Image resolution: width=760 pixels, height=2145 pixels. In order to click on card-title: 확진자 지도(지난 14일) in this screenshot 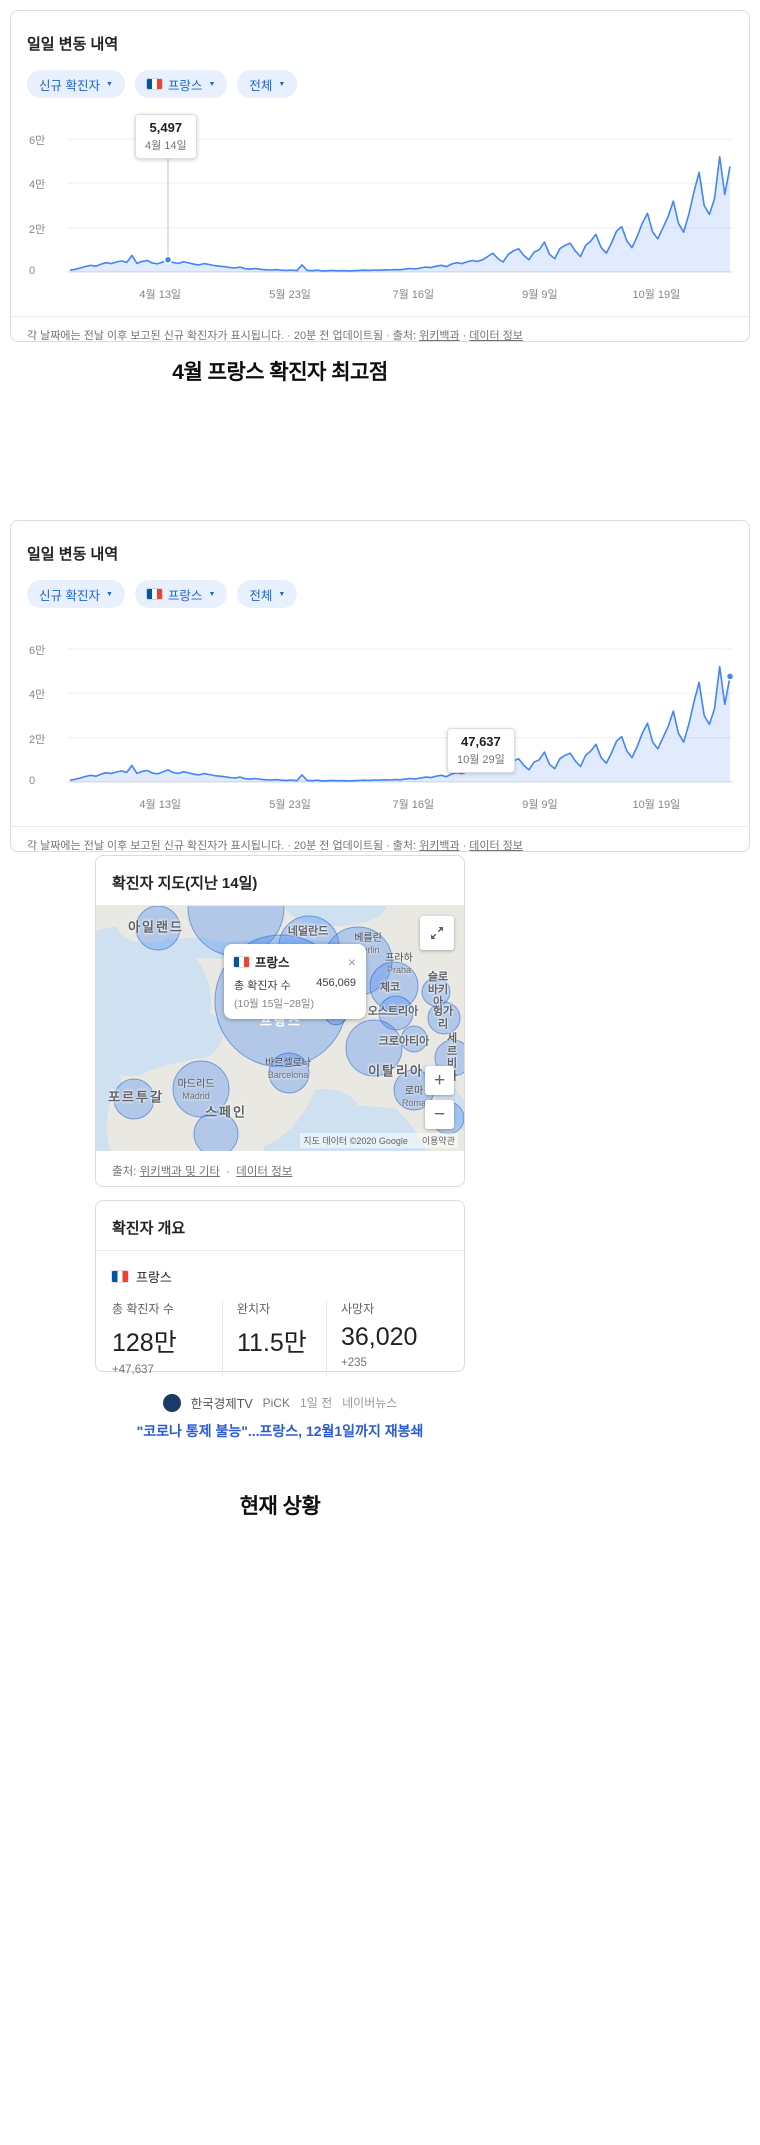, I will do `click(185, 883)`.